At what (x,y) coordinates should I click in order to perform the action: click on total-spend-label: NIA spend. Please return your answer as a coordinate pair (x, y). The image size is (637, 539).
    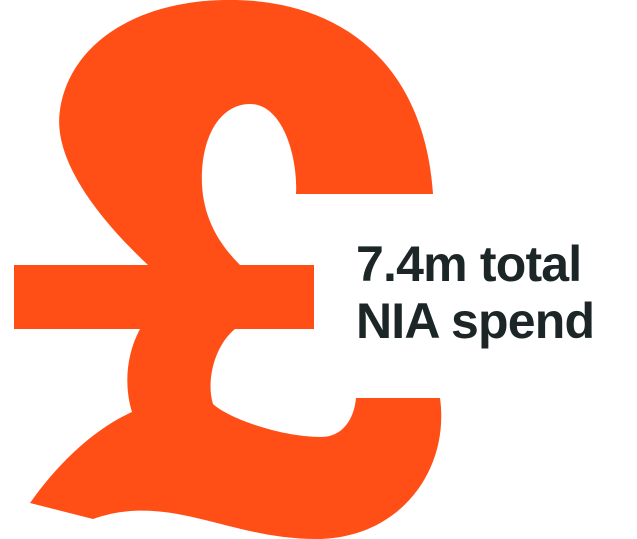
    Looking at the image, I should click on (475, 321).